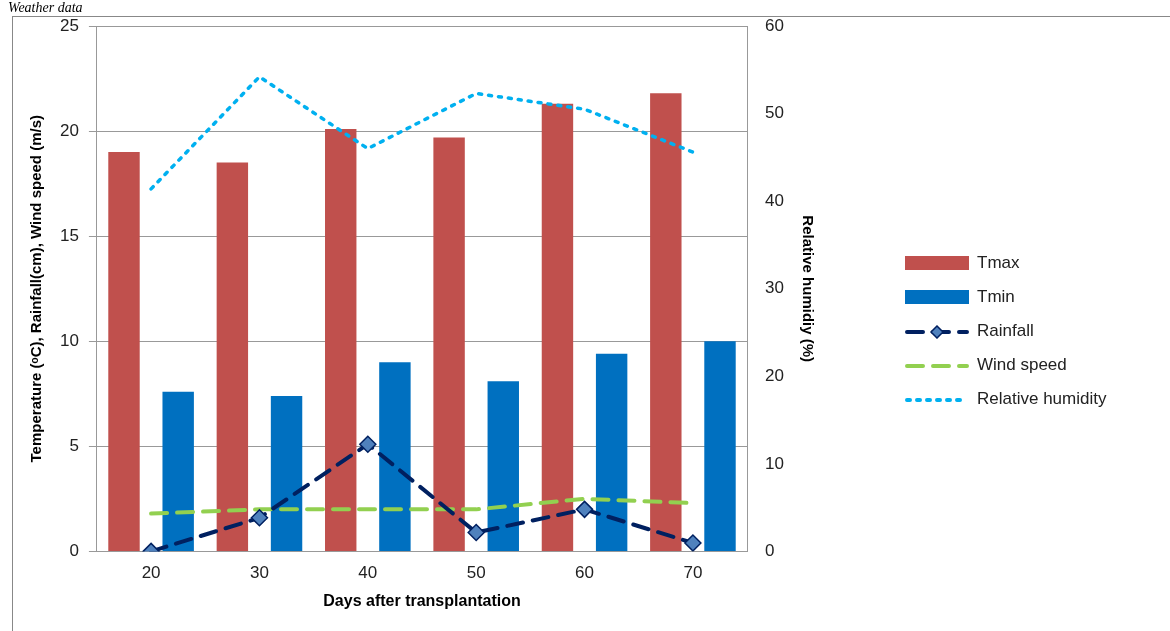 This screenshot has height=631, width=1170. Describe the element at coordinates (996, 297) in the screenshot. I see `legend-label: Tmin` at that location.